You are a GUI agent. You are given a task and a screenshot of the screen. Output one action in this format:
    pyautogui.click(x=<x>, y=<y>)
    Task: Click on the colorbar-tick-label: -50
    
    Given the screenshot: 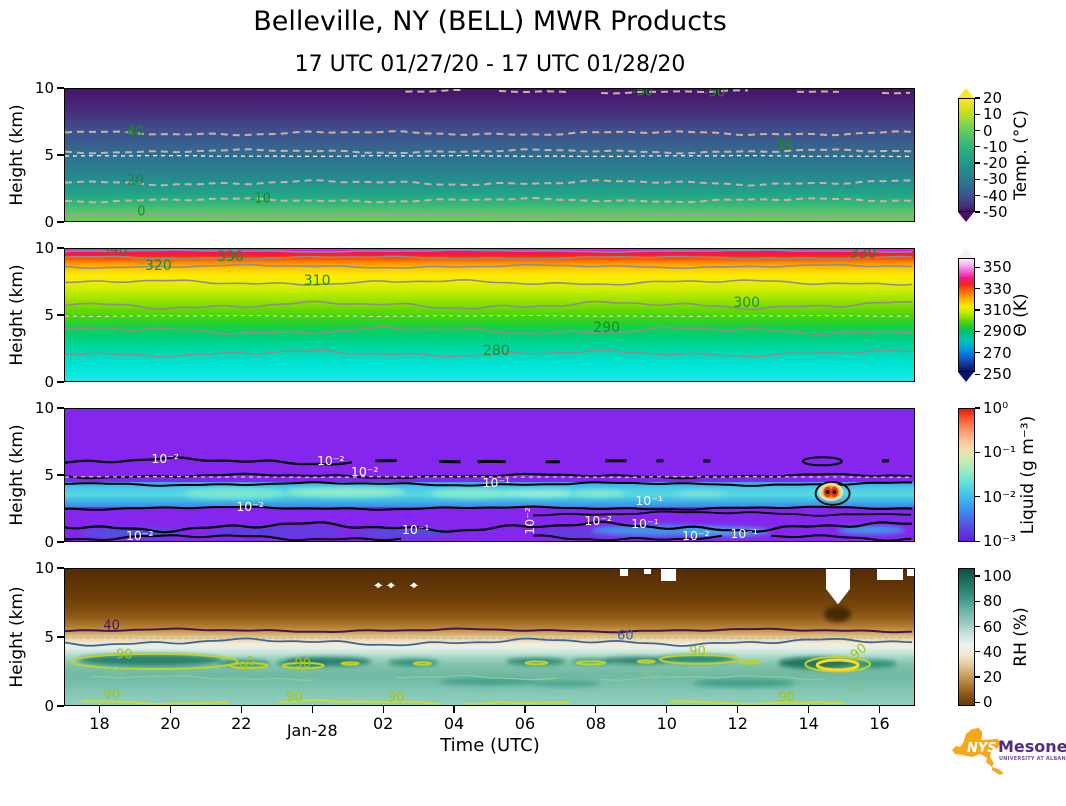 What is the action you would take?
    pyautogui.click(x=995, y=212)
    